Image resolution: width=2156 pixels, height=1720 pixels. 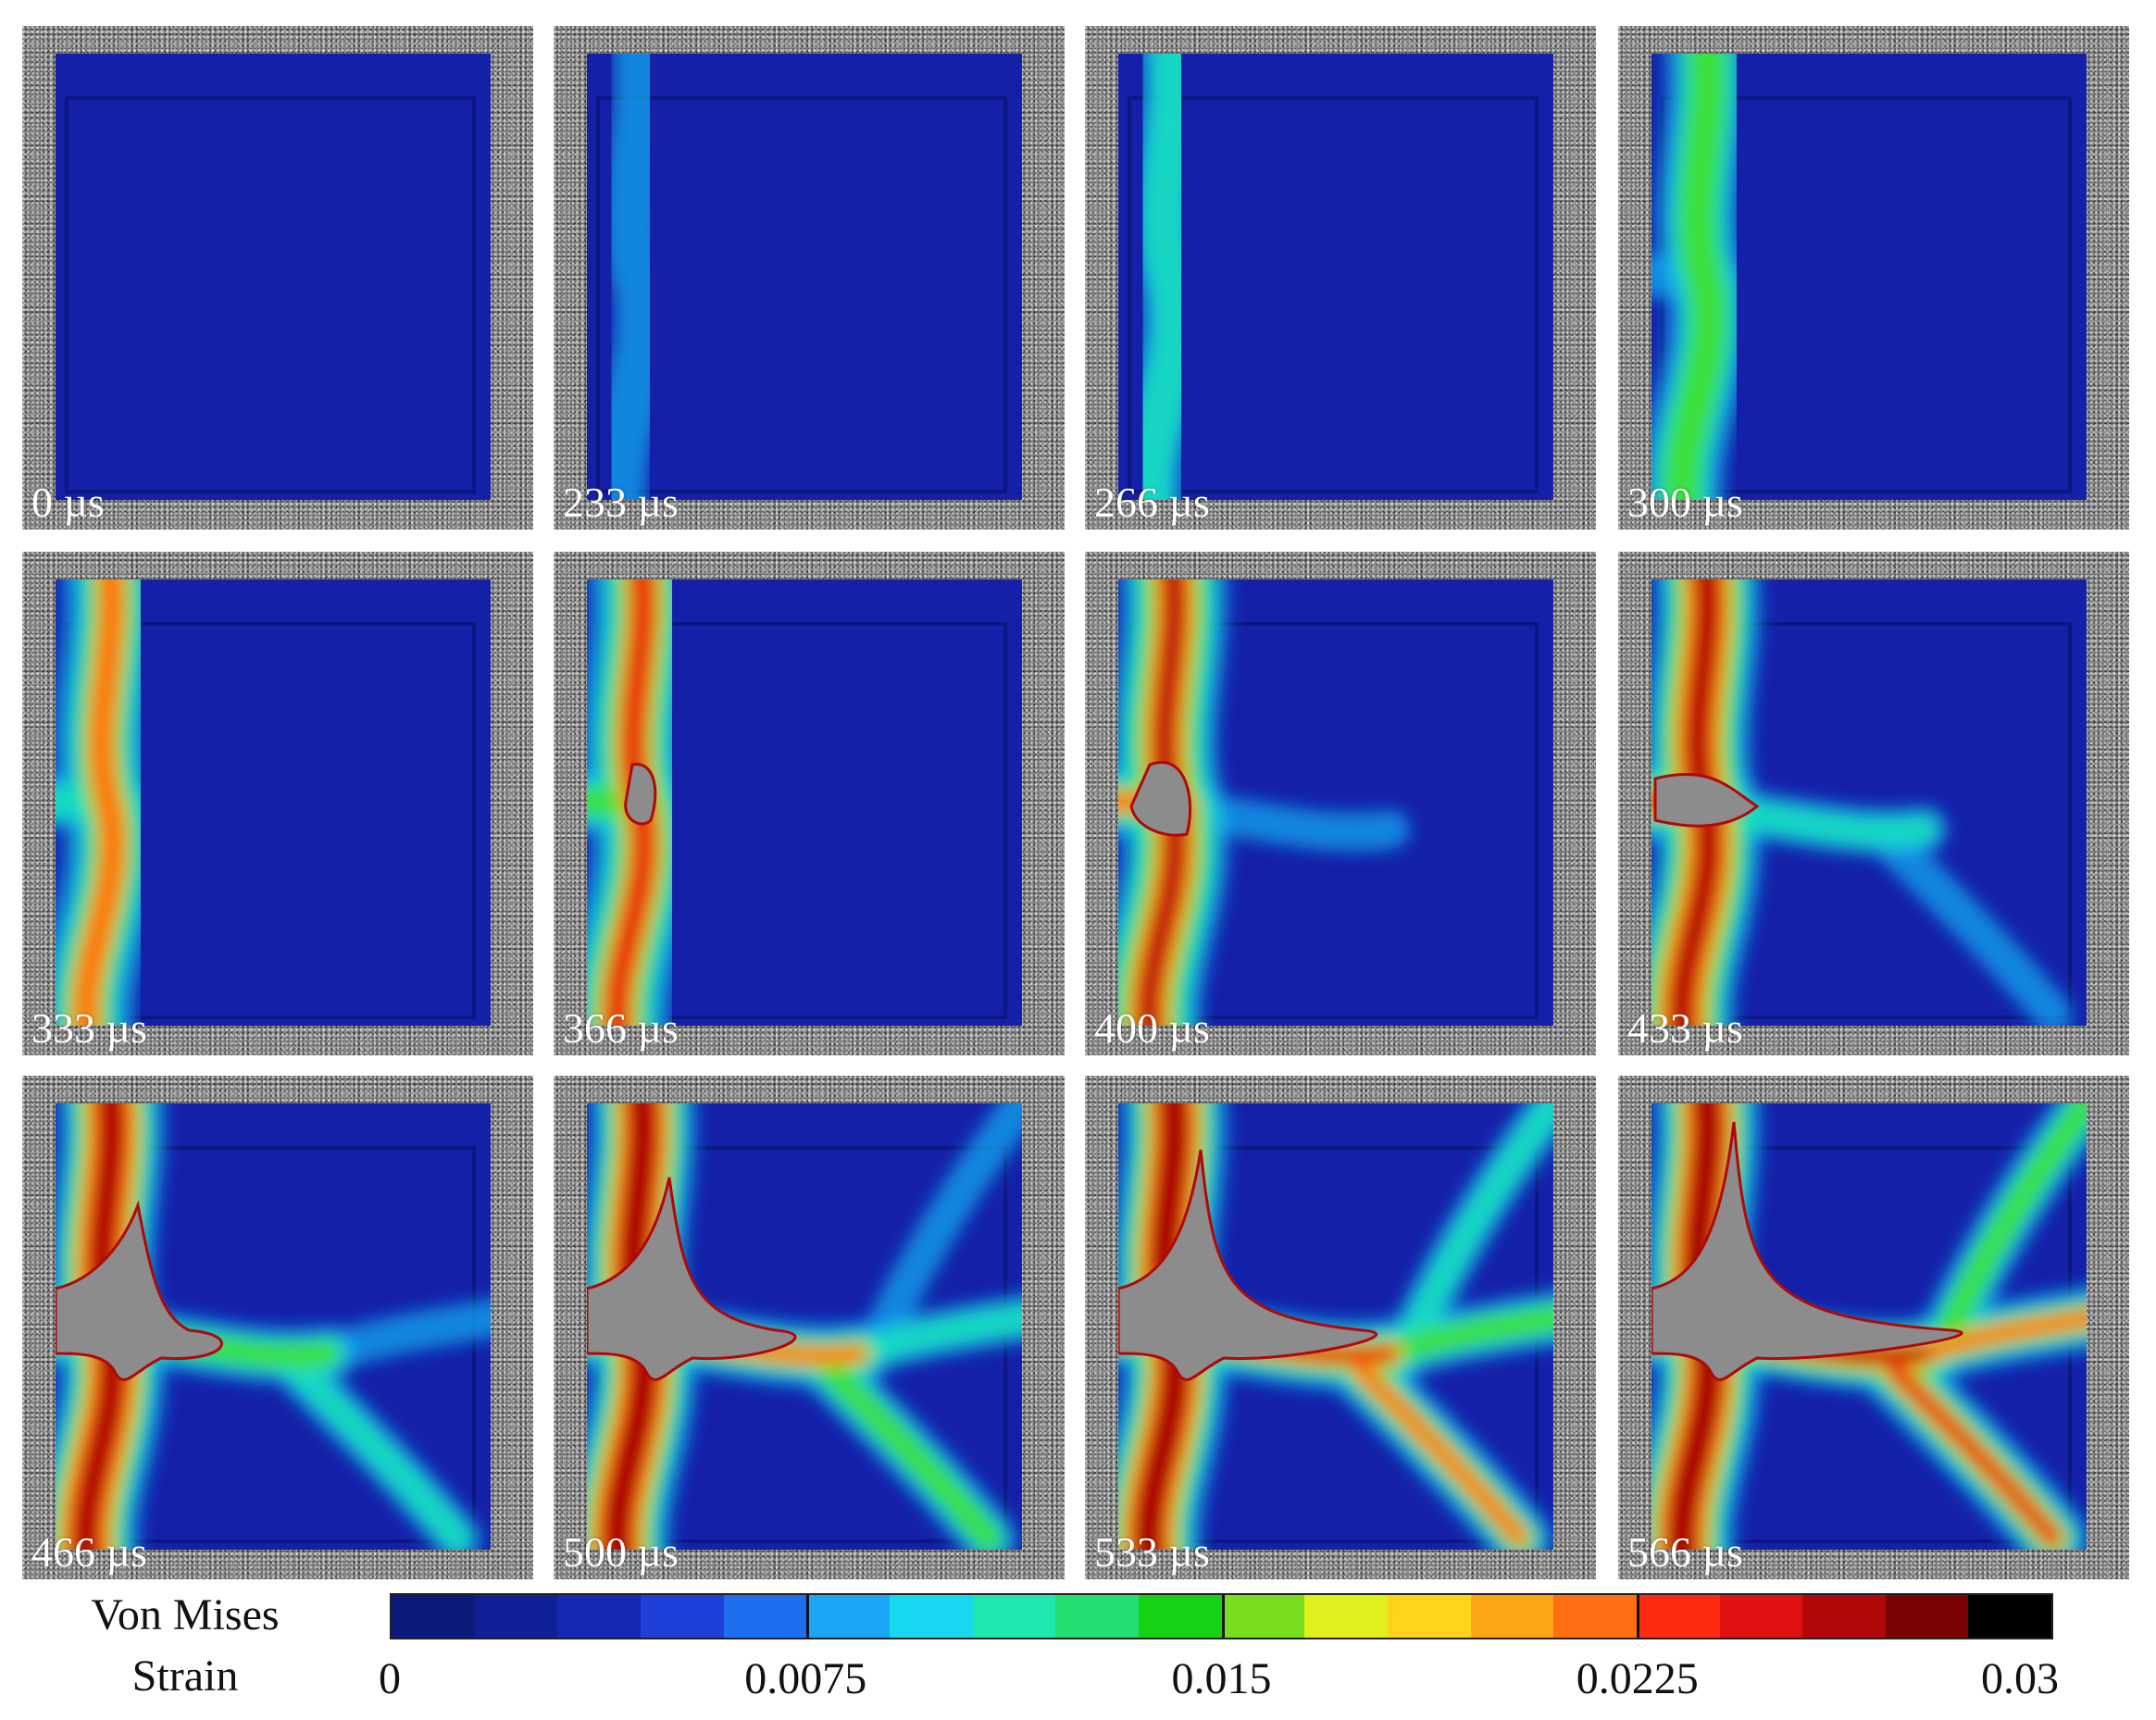 I want to click on colorbar-tick-label: 0.0225, so click(x=1637, y=1678).